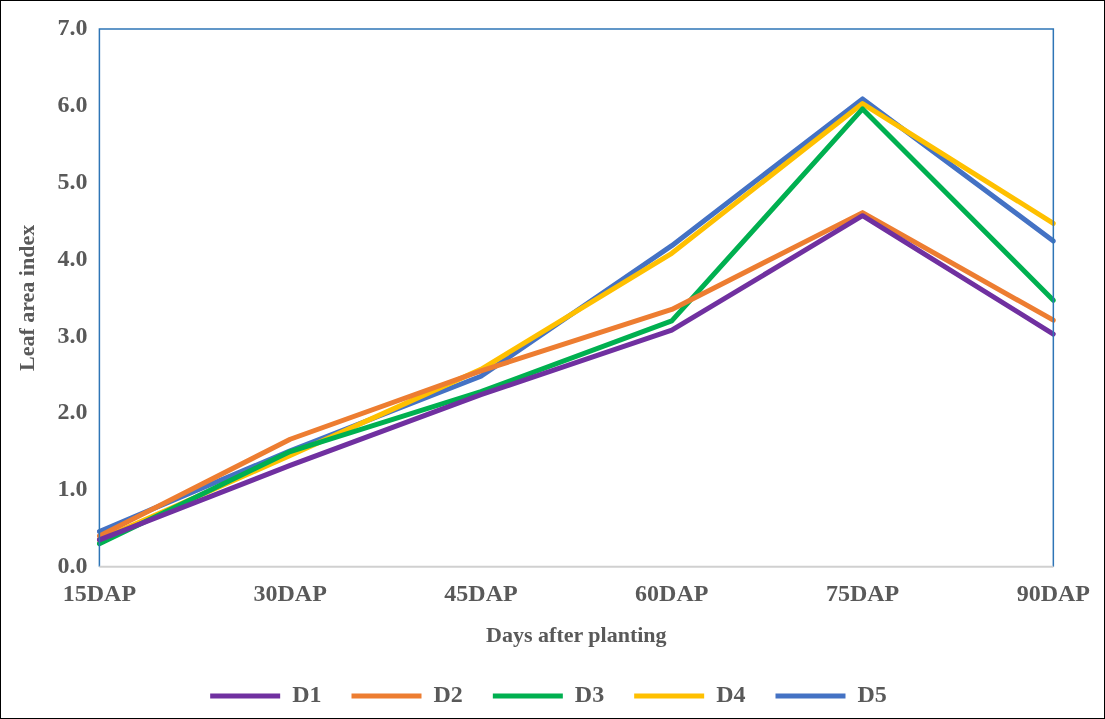  Describe the element at coordinates (576, 635) in the screenshot. I see `x-axis-title: Days after planting` at that location.